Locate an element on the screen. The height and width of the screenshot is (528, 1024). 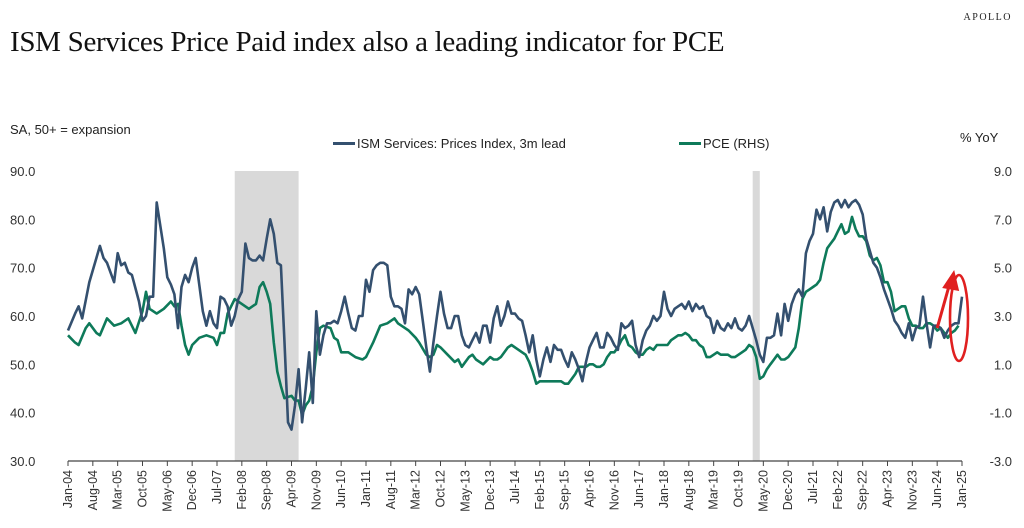
left-axis: 30.0 40.0 50.0 60.0 70.0 80.0 90.0 is located at coordinates (22, 316).